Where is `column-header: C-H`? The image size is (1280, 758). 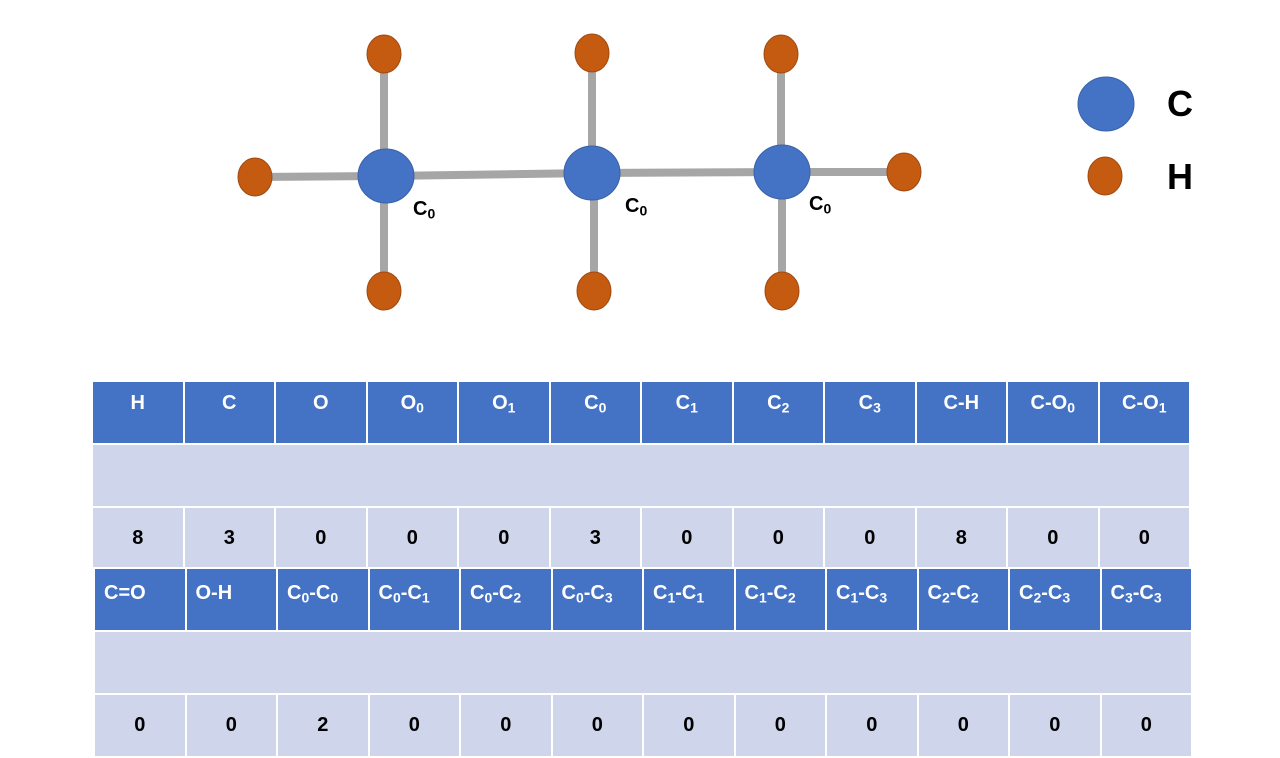
column-header: C-H is located at coordinates (961, 412).